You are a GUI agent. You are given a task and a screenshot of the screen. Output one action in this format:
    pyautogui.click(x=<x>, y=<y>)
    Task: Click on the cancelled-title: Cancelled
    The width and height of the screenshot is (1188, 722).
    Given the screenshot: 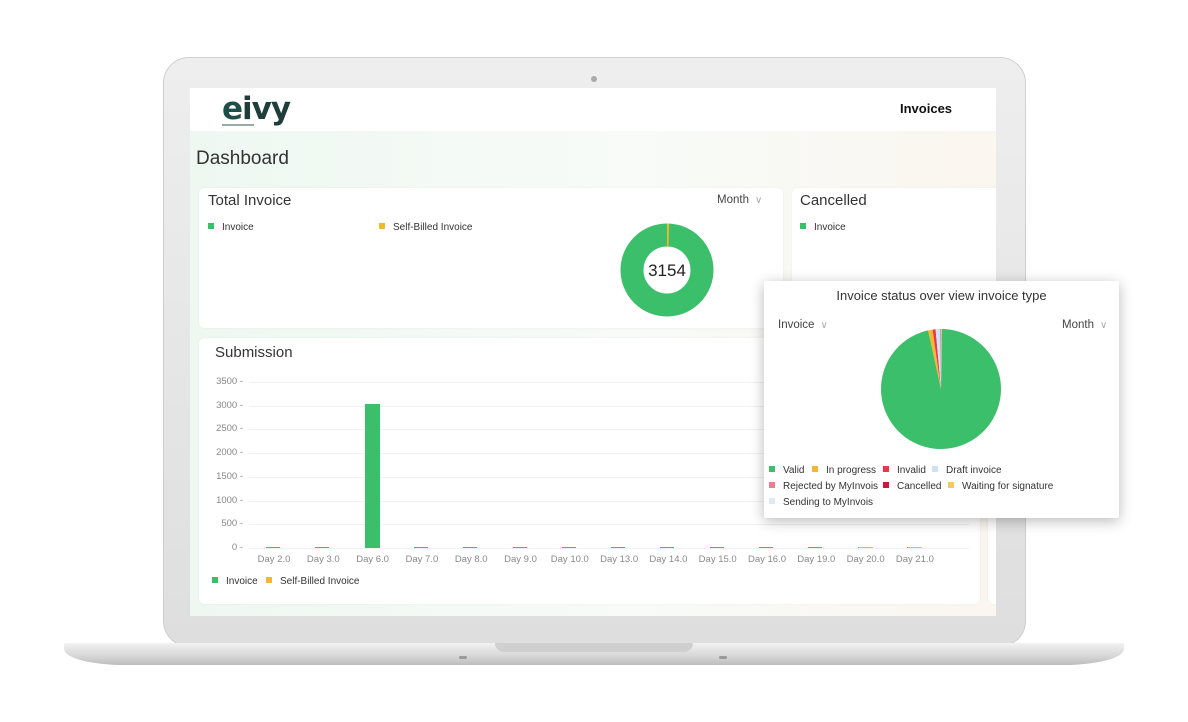 What is the action you would take?
    pyautogui.click(x=833, y=200)
    